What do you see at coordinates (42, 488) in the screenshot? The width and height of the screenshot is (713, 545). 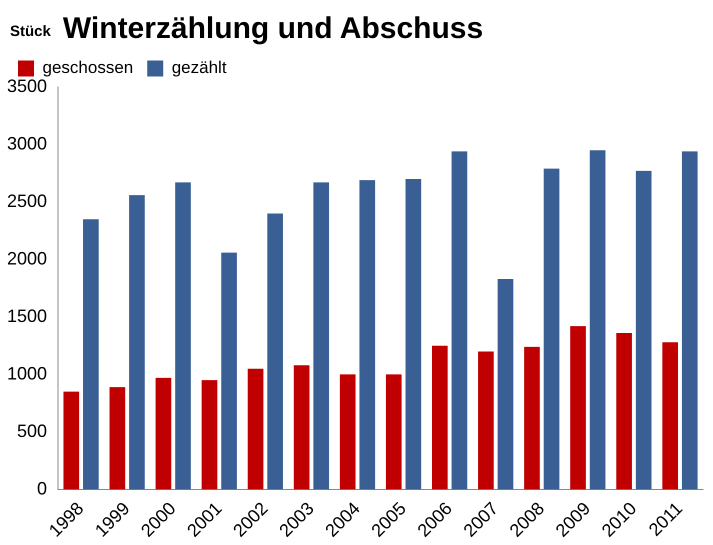 I see `y-tick-label: 0` at bounding box center [42, 488].